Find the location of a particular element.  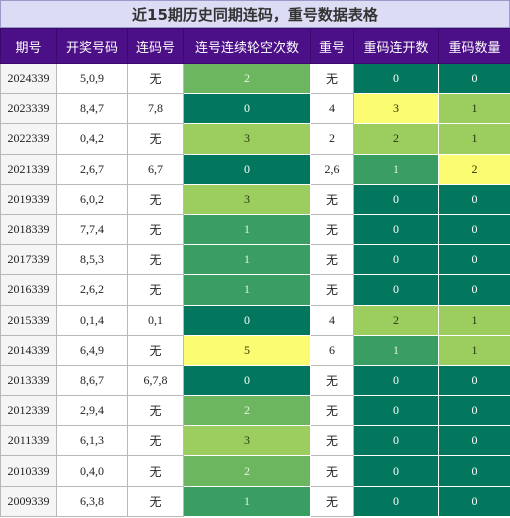

repeat-cell: 2 is located at coordinates (332, 139).